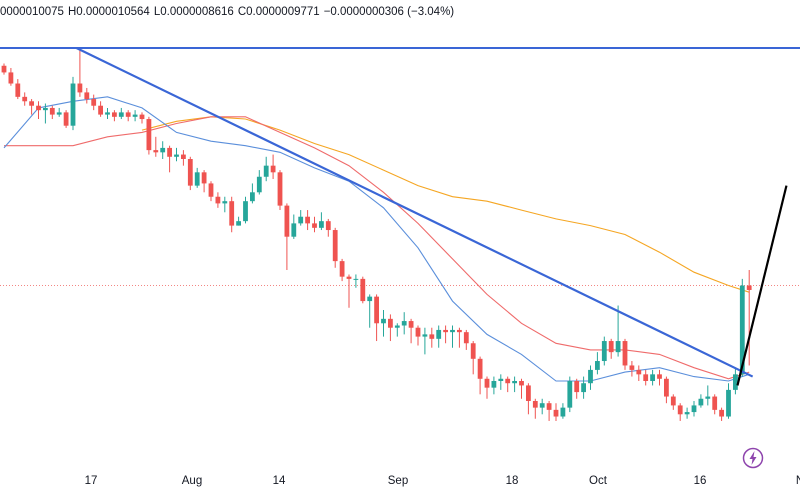 This screenshot has width=800, height=490. What do you see at coordinates (32, 12) in the screenshot?
I see `ohlc-open: 0000010075` at bounding box center [32, 12].